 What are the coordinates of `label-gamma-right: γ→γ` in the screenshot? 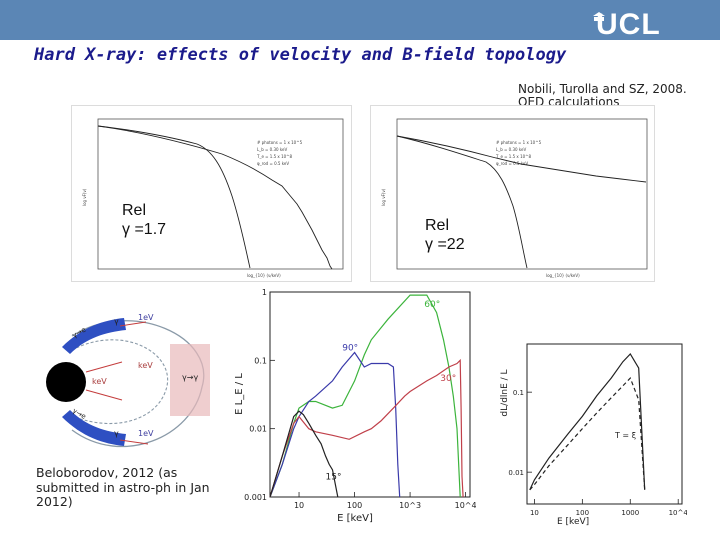 It's located at (190, 377).